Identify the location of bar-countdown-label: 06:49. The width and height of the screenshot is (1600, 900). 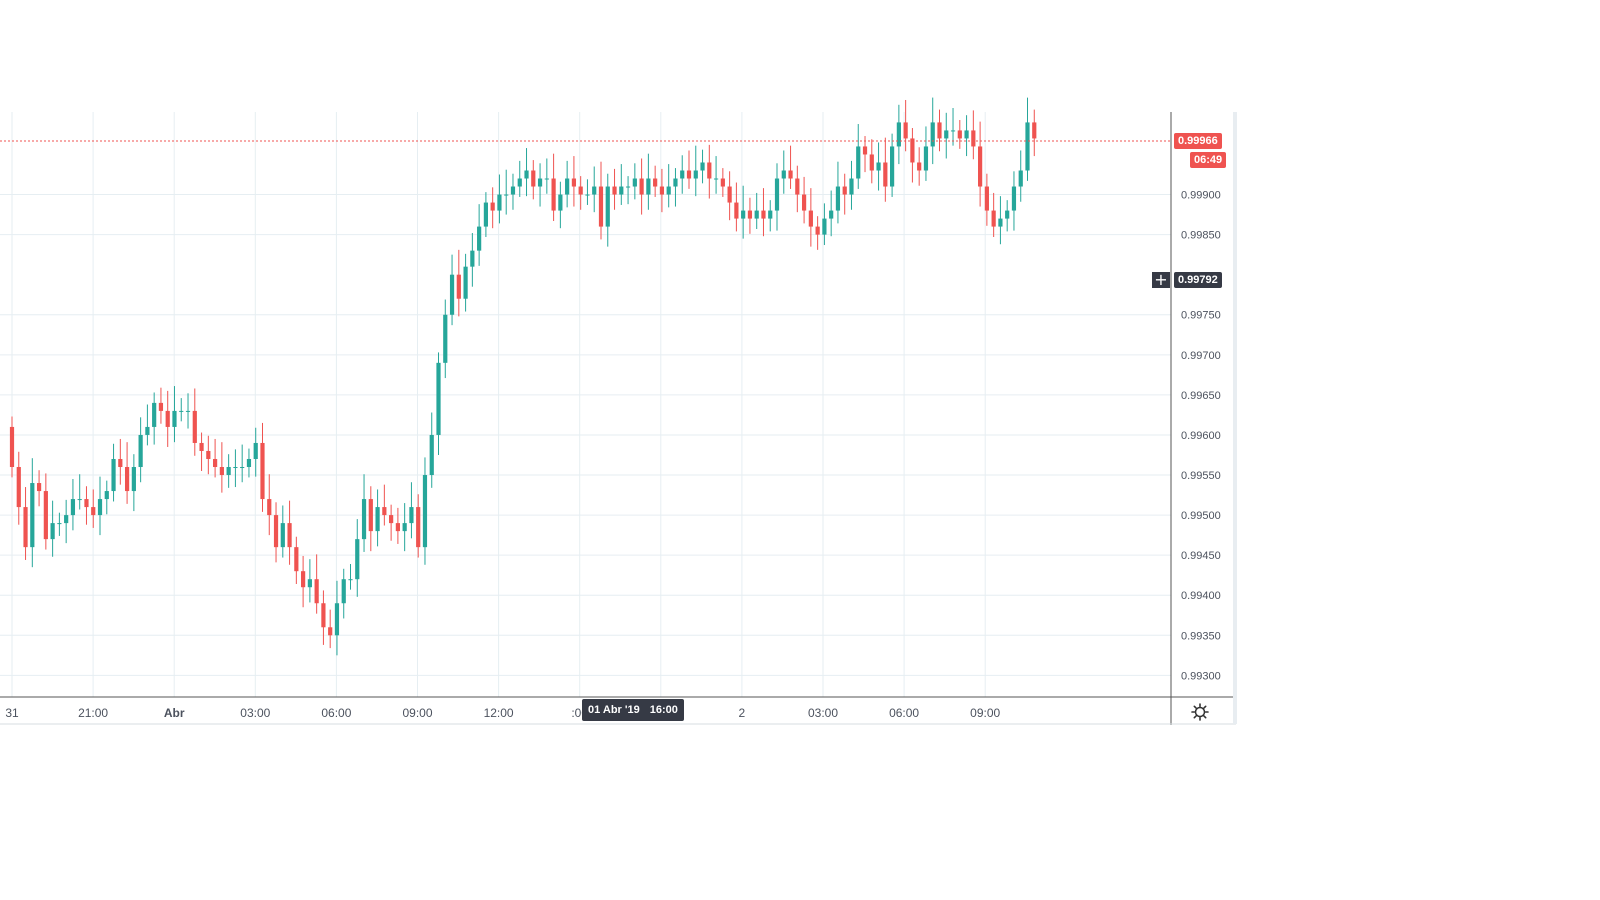
(1208, 160).